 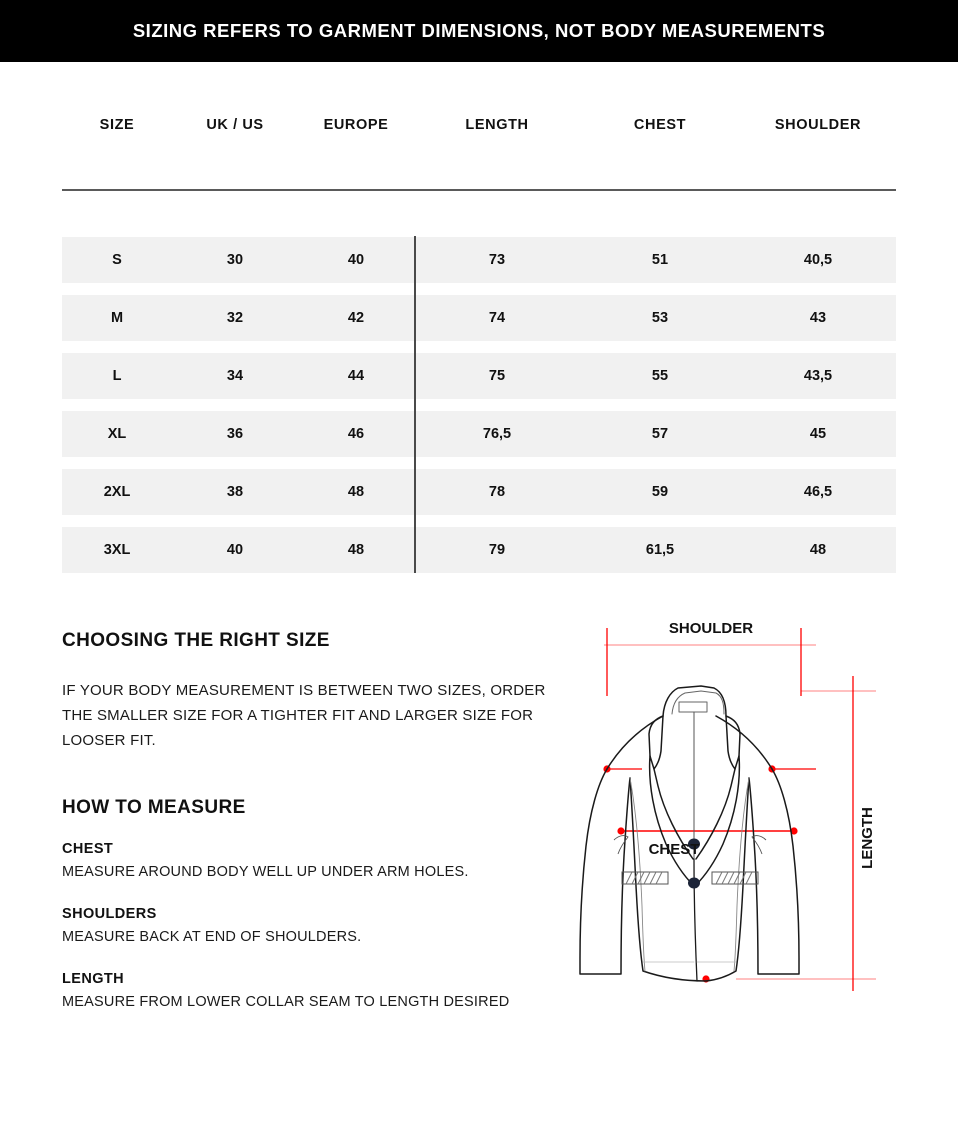 I want to click on jacket-right-lapel-roll, so click(x=717, y=821).